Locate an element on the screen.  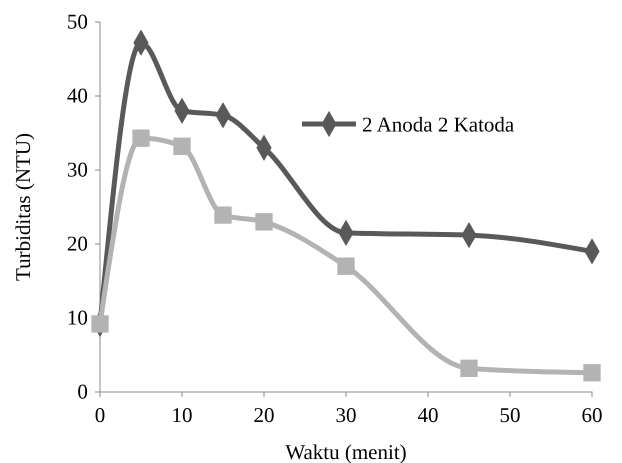
y-axis-title: Turbiditas (NTU) is located at coordinates (23, 207).